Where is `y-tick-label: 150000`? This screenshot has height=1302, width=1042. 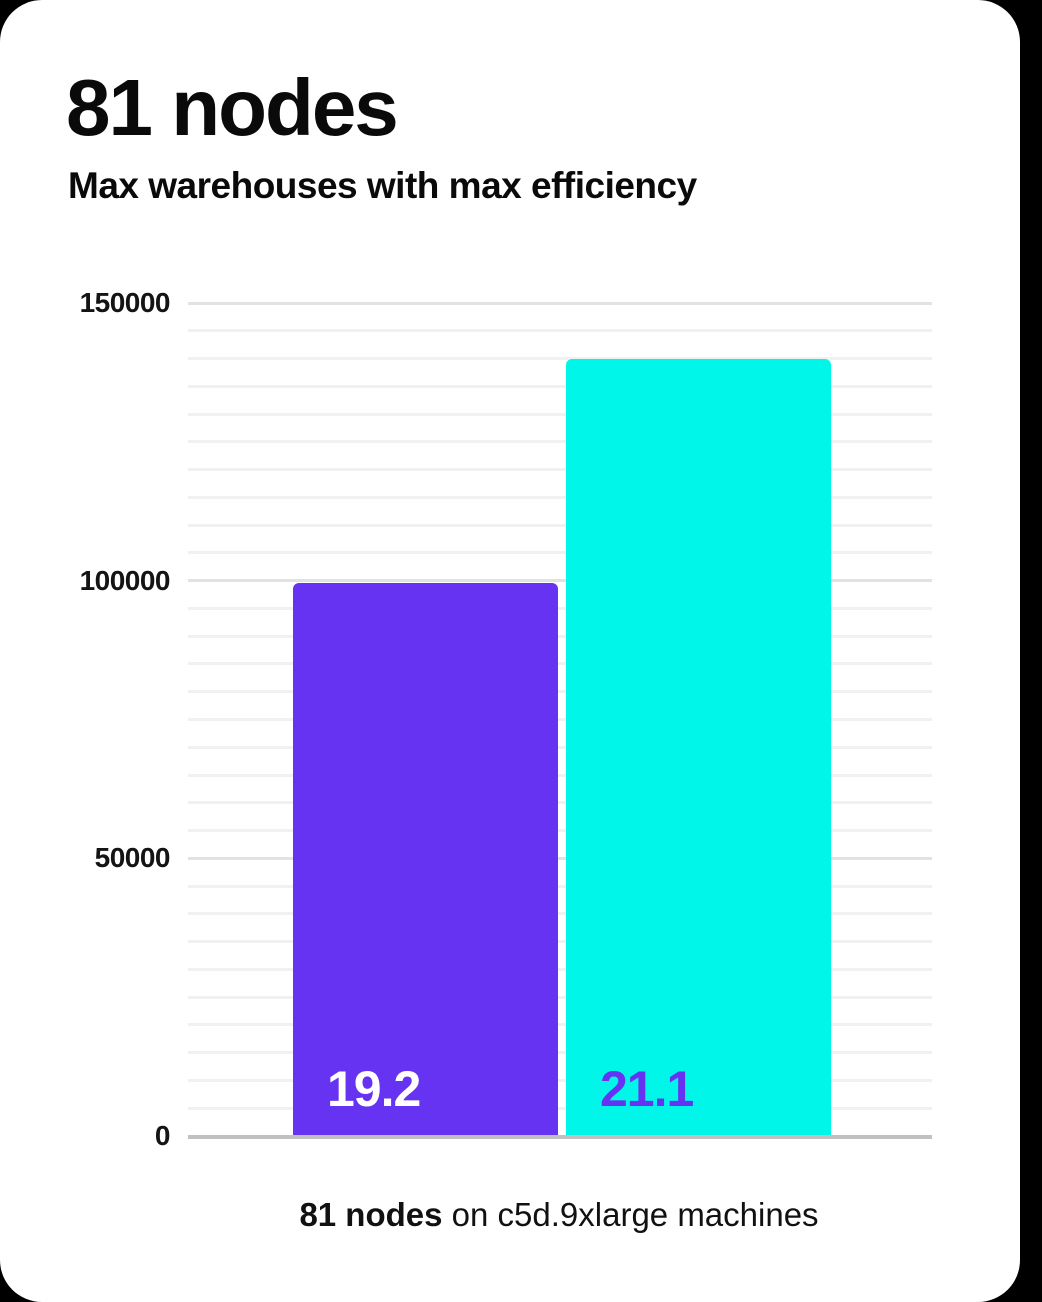 y-tick-label: 150000 is located at coordinates (125, 302).